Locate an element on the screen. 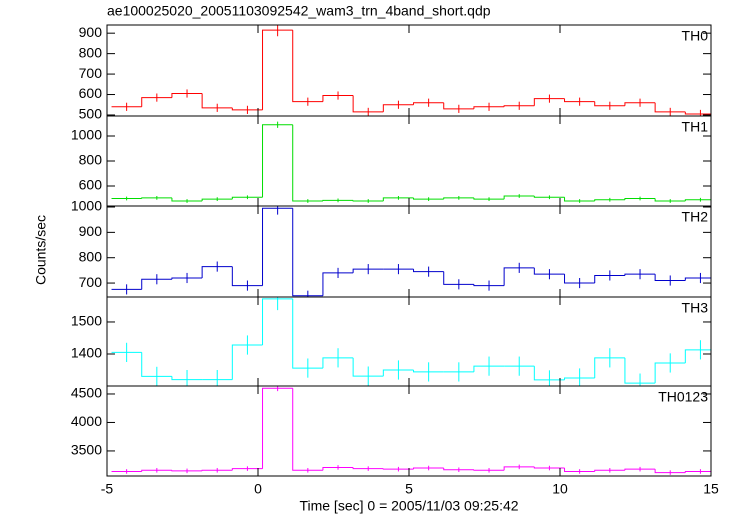 This screenshot has height=516, width=733. y-tick-label: 4500 is located at coordinates (86, 393).